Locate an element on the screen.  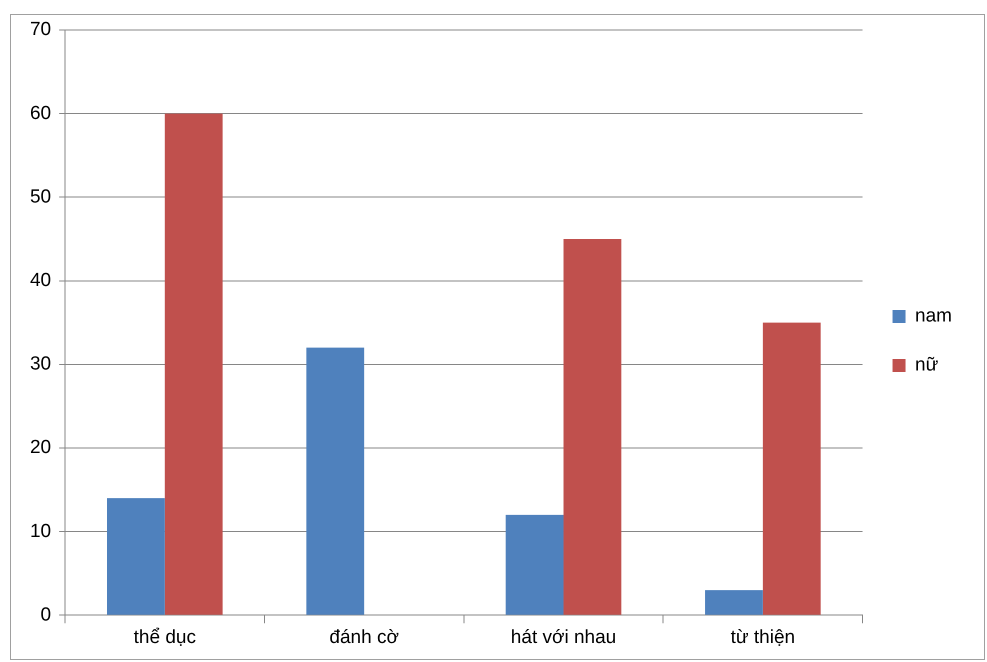
legend-label: nữ is located at coordinates (927, 365).